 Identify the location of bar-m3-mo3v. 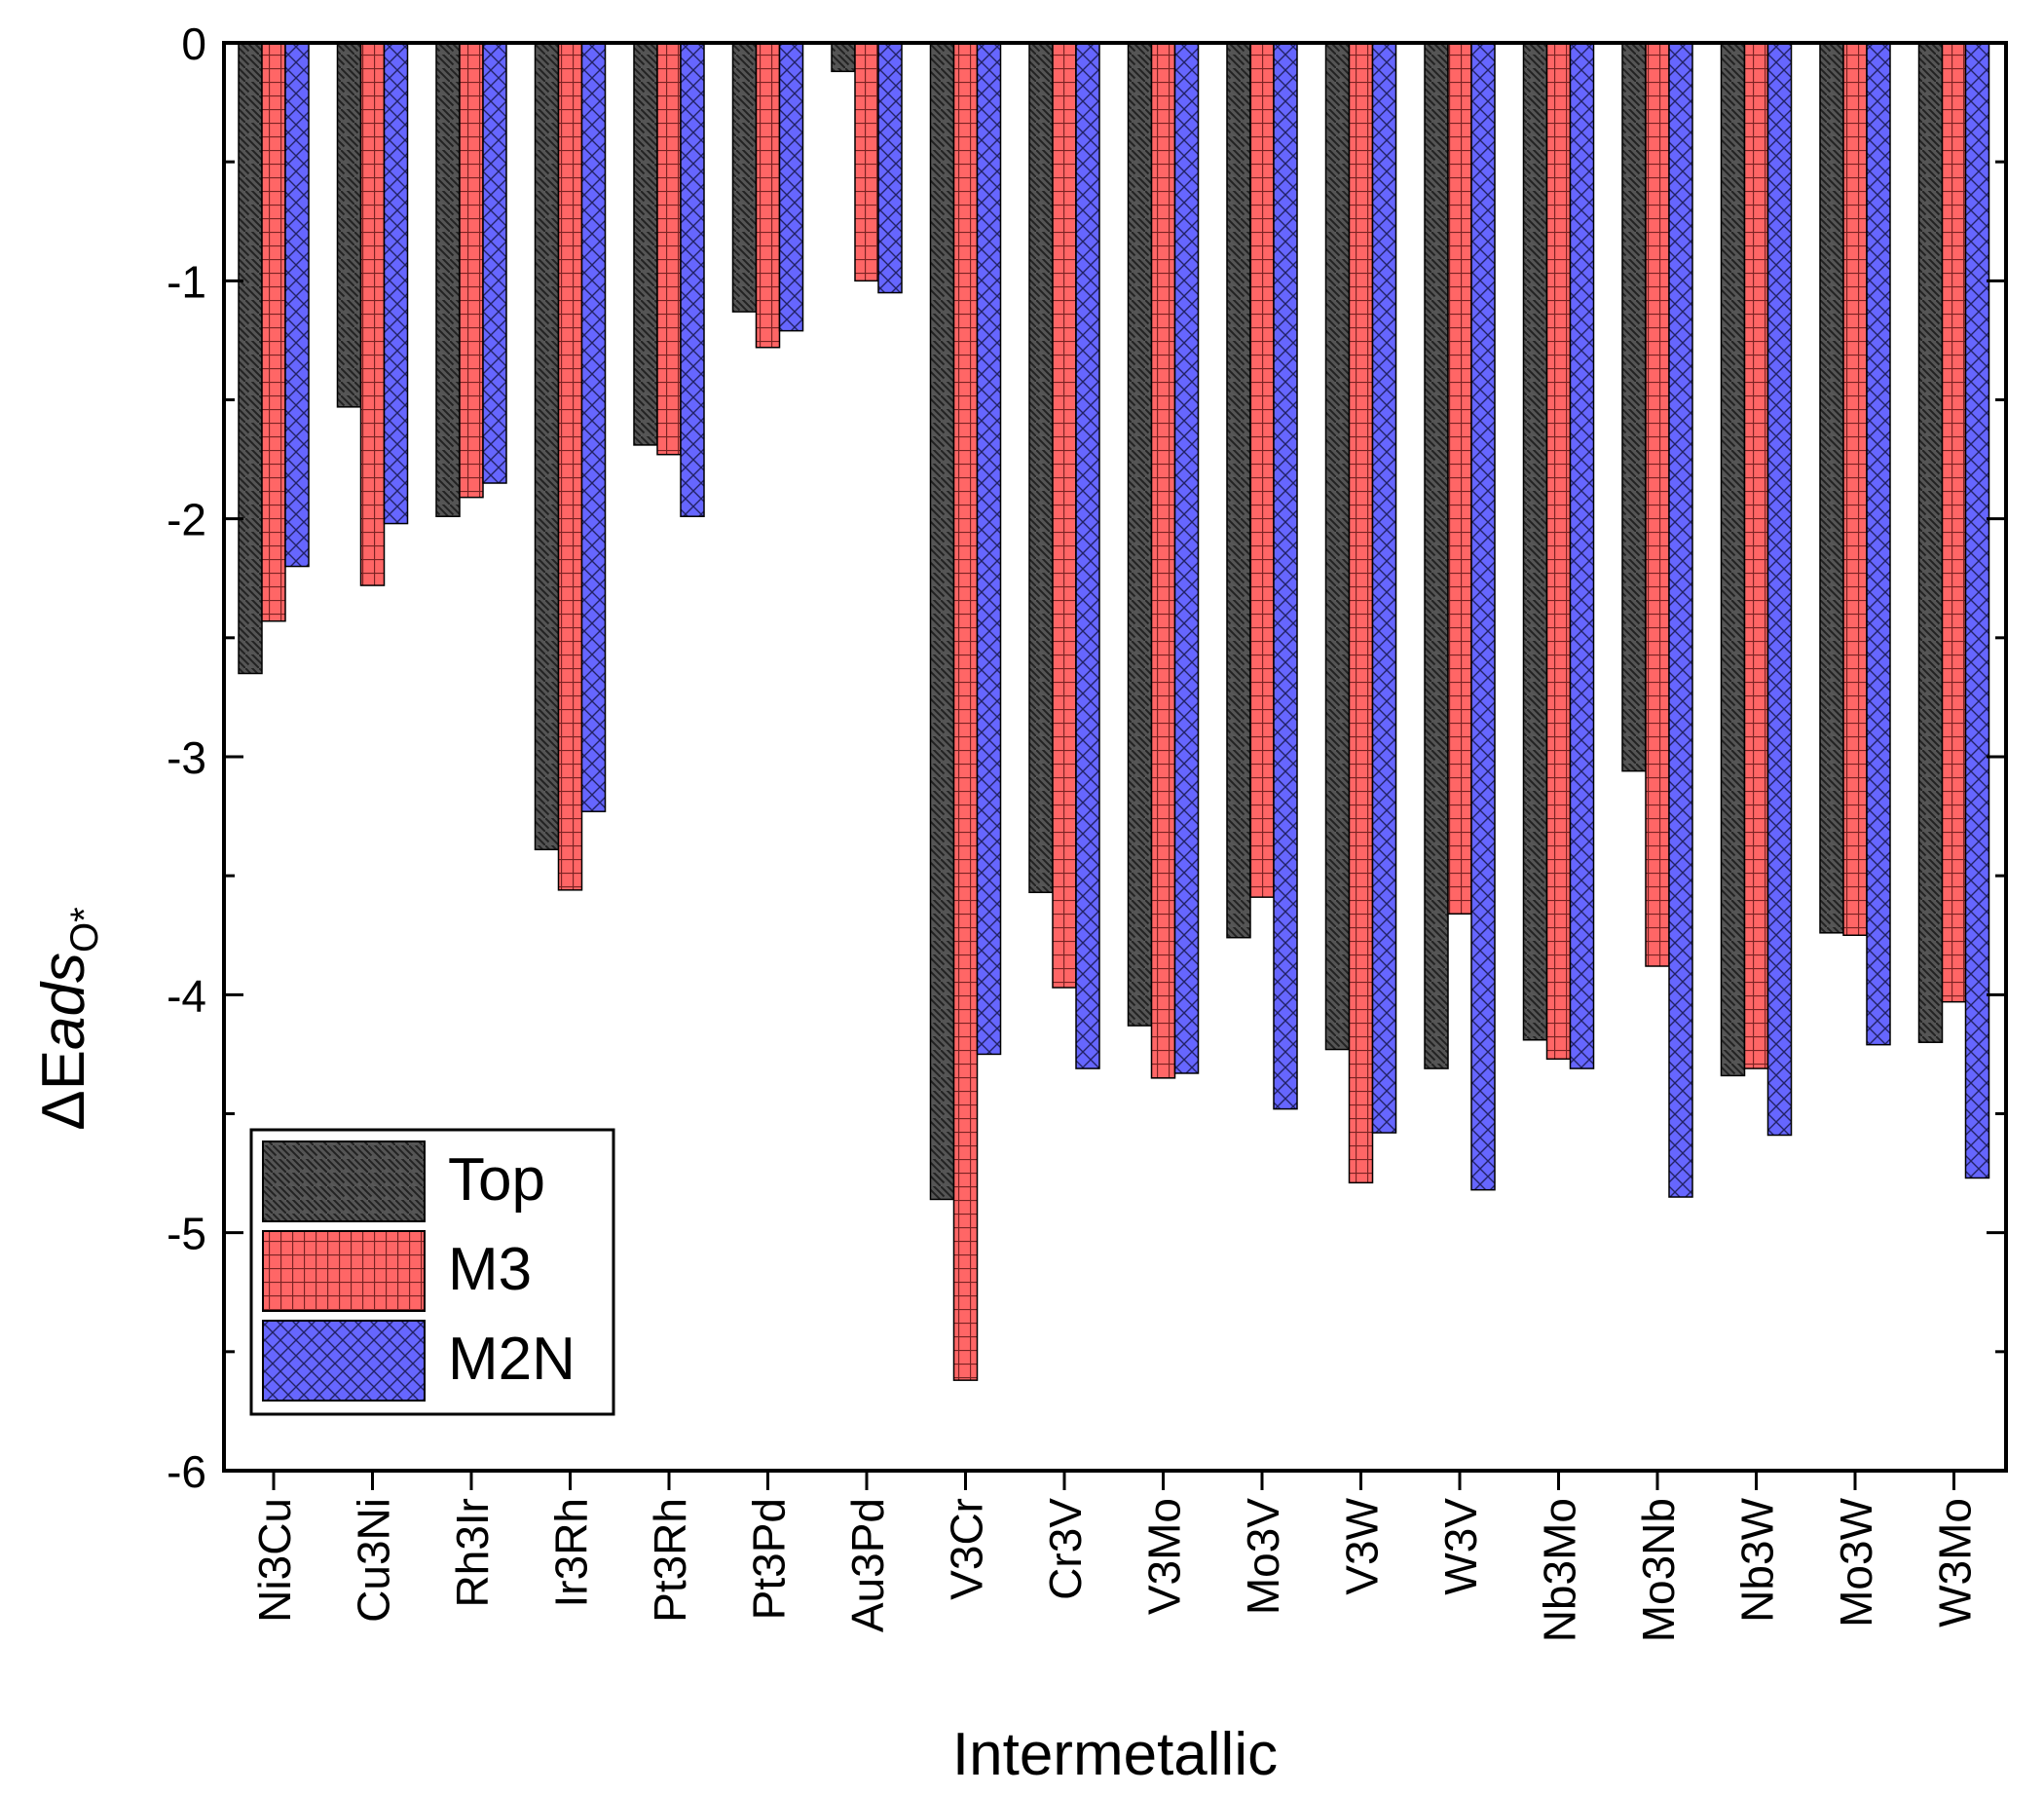
(1262, 470).